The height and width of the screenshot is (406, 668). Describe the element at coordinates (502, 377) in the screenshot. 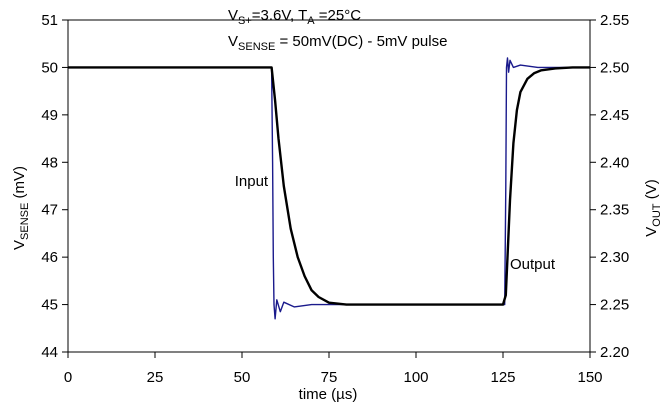

I see `x-tick-label: 125` at that location.